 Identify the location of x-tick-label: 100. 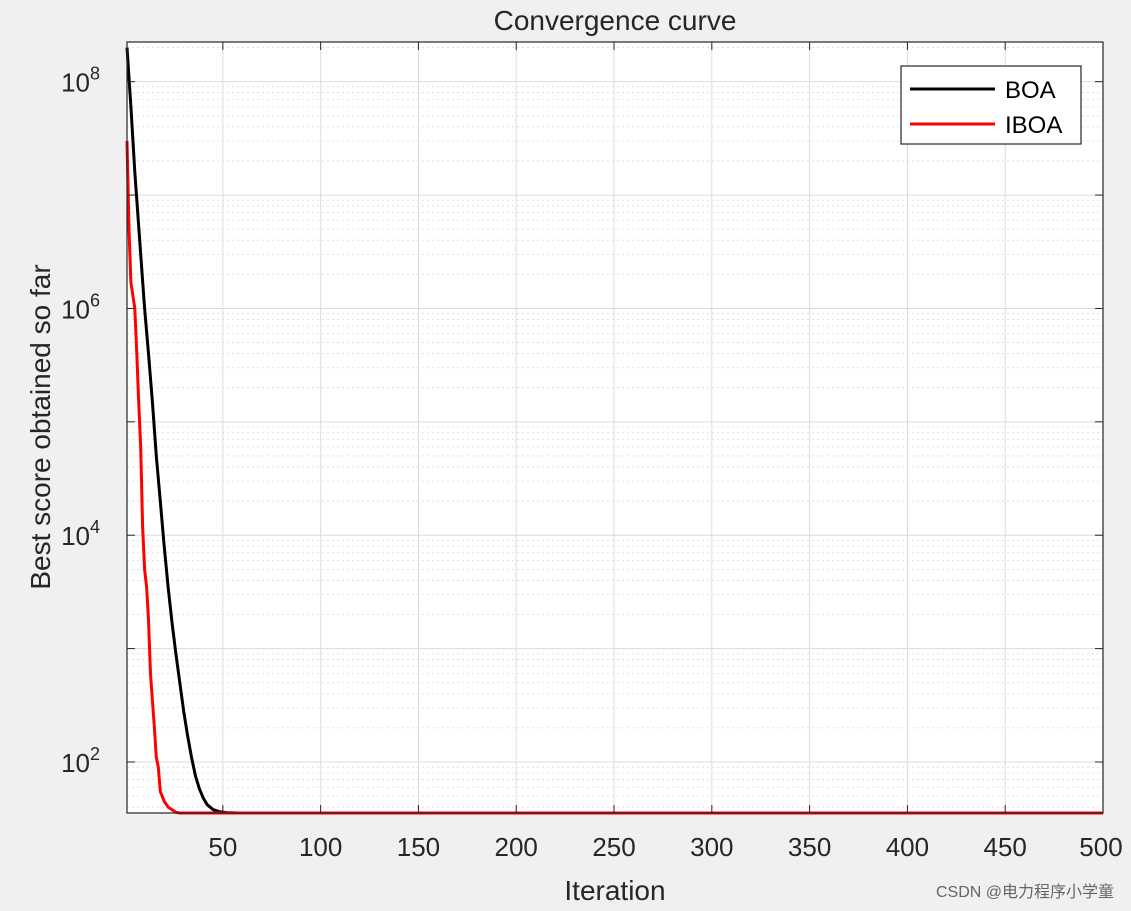
(320, 847).